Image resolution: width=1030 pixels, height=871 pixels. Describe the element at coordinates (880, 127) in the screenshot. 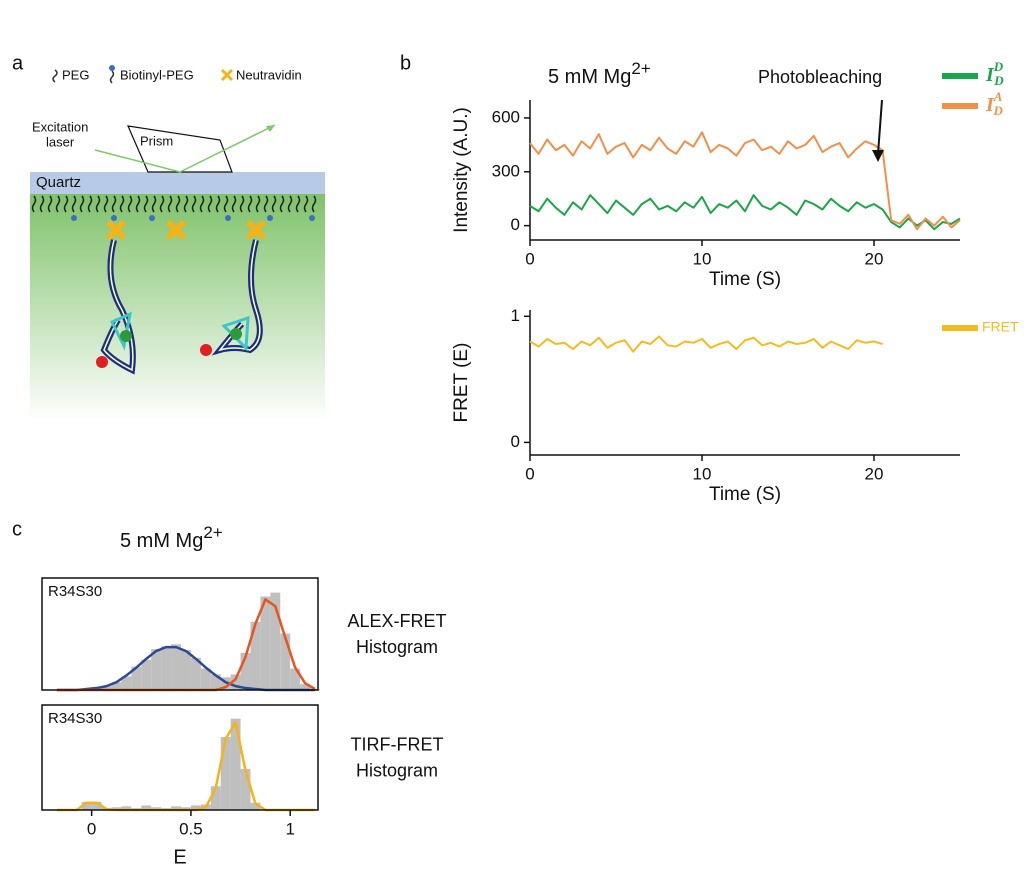

I see `annotation-arrow` at that location.